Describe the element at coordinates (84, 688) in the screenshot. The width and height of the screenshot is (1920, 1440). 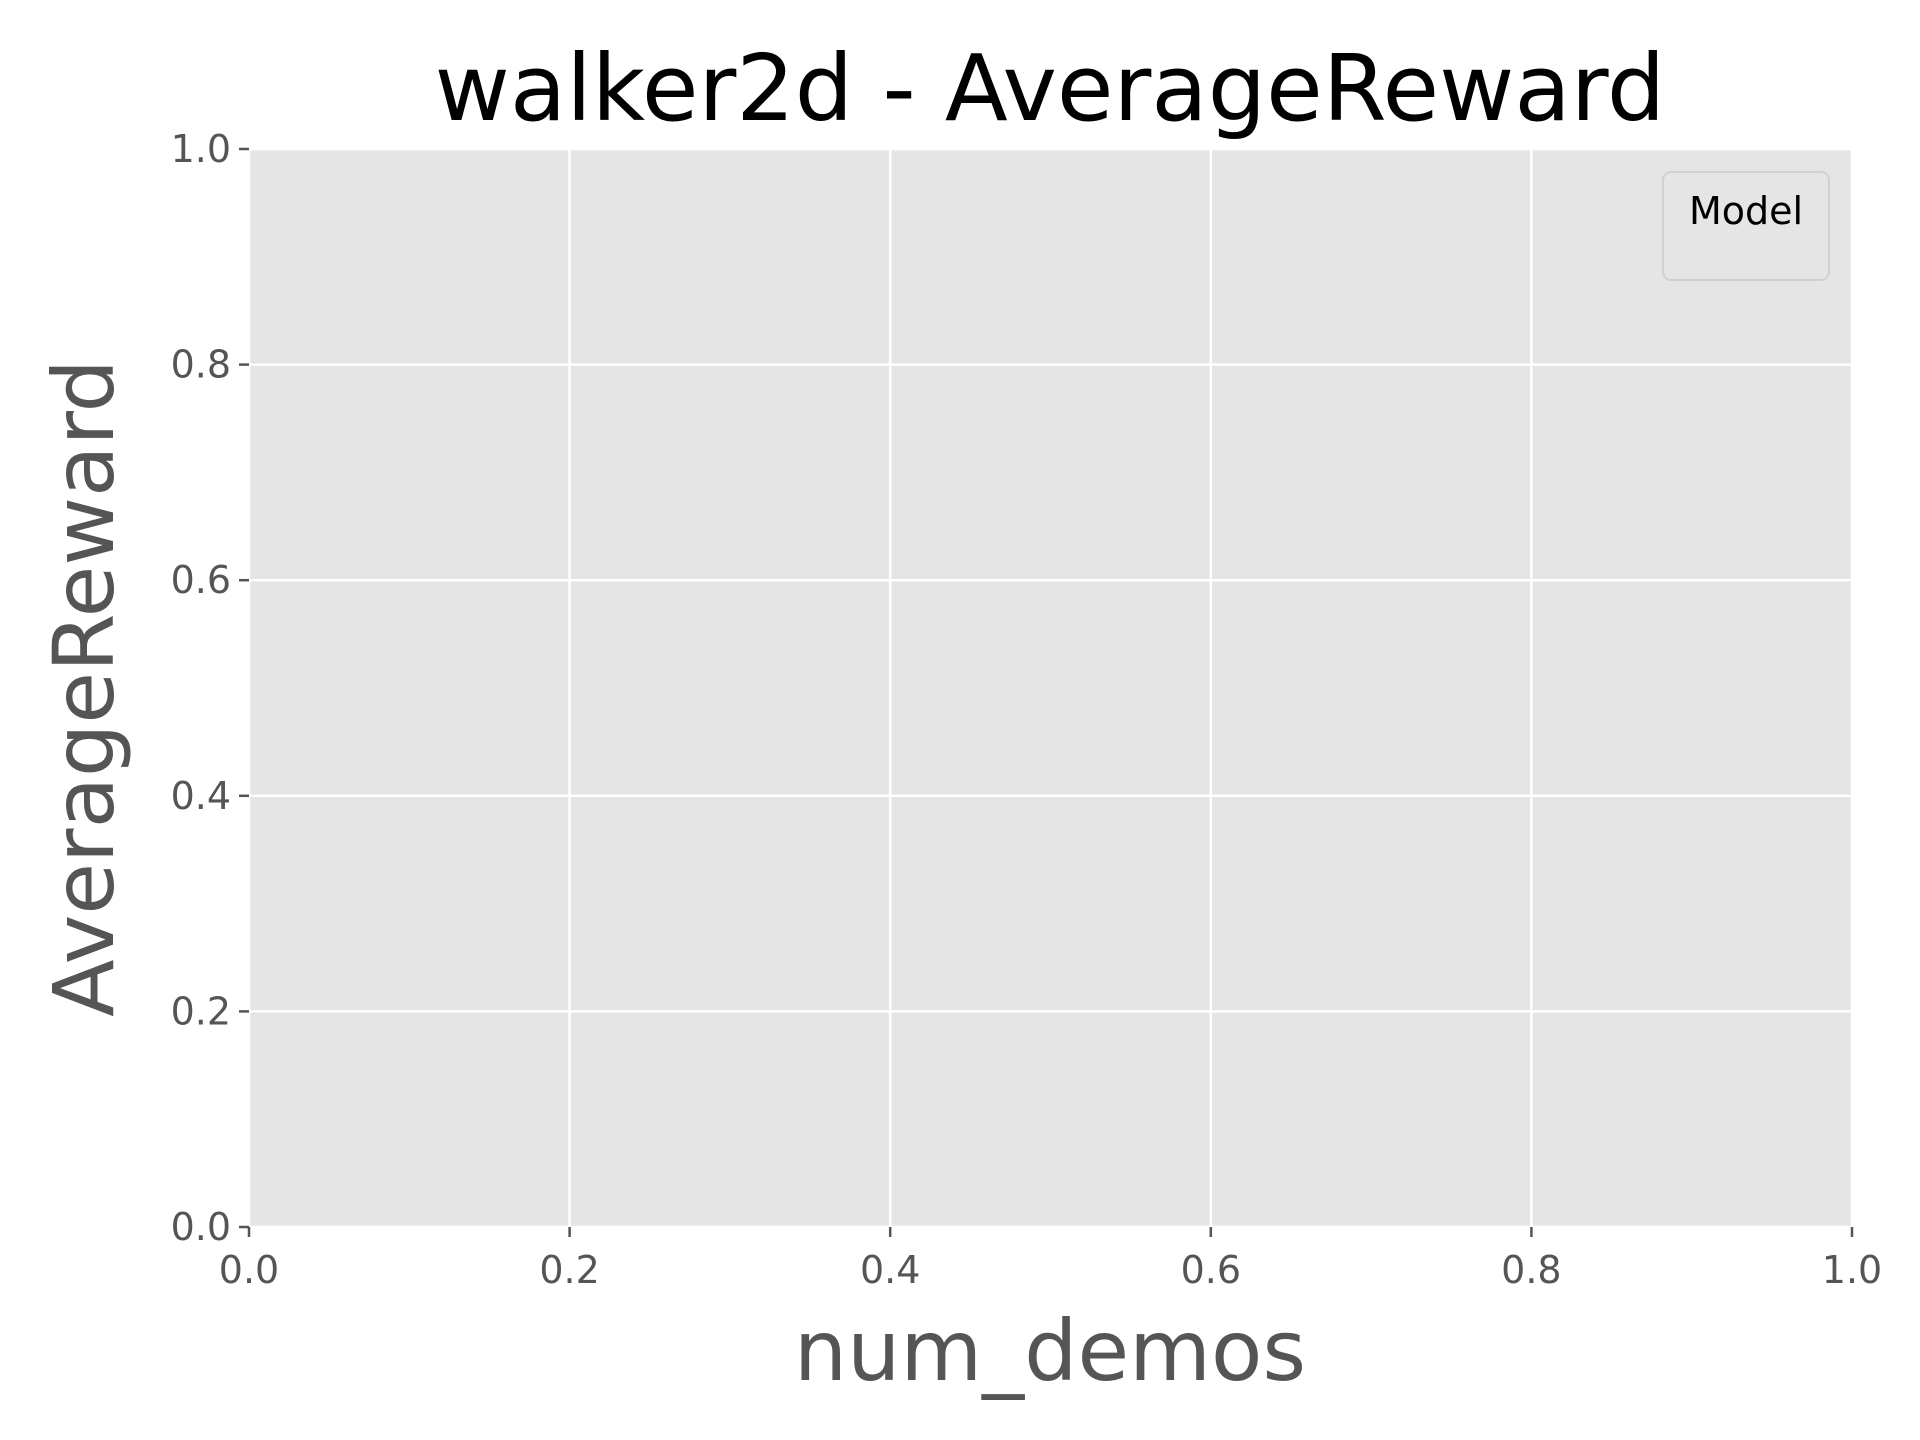
I see `y-axis-label: AverageReward` at that location.